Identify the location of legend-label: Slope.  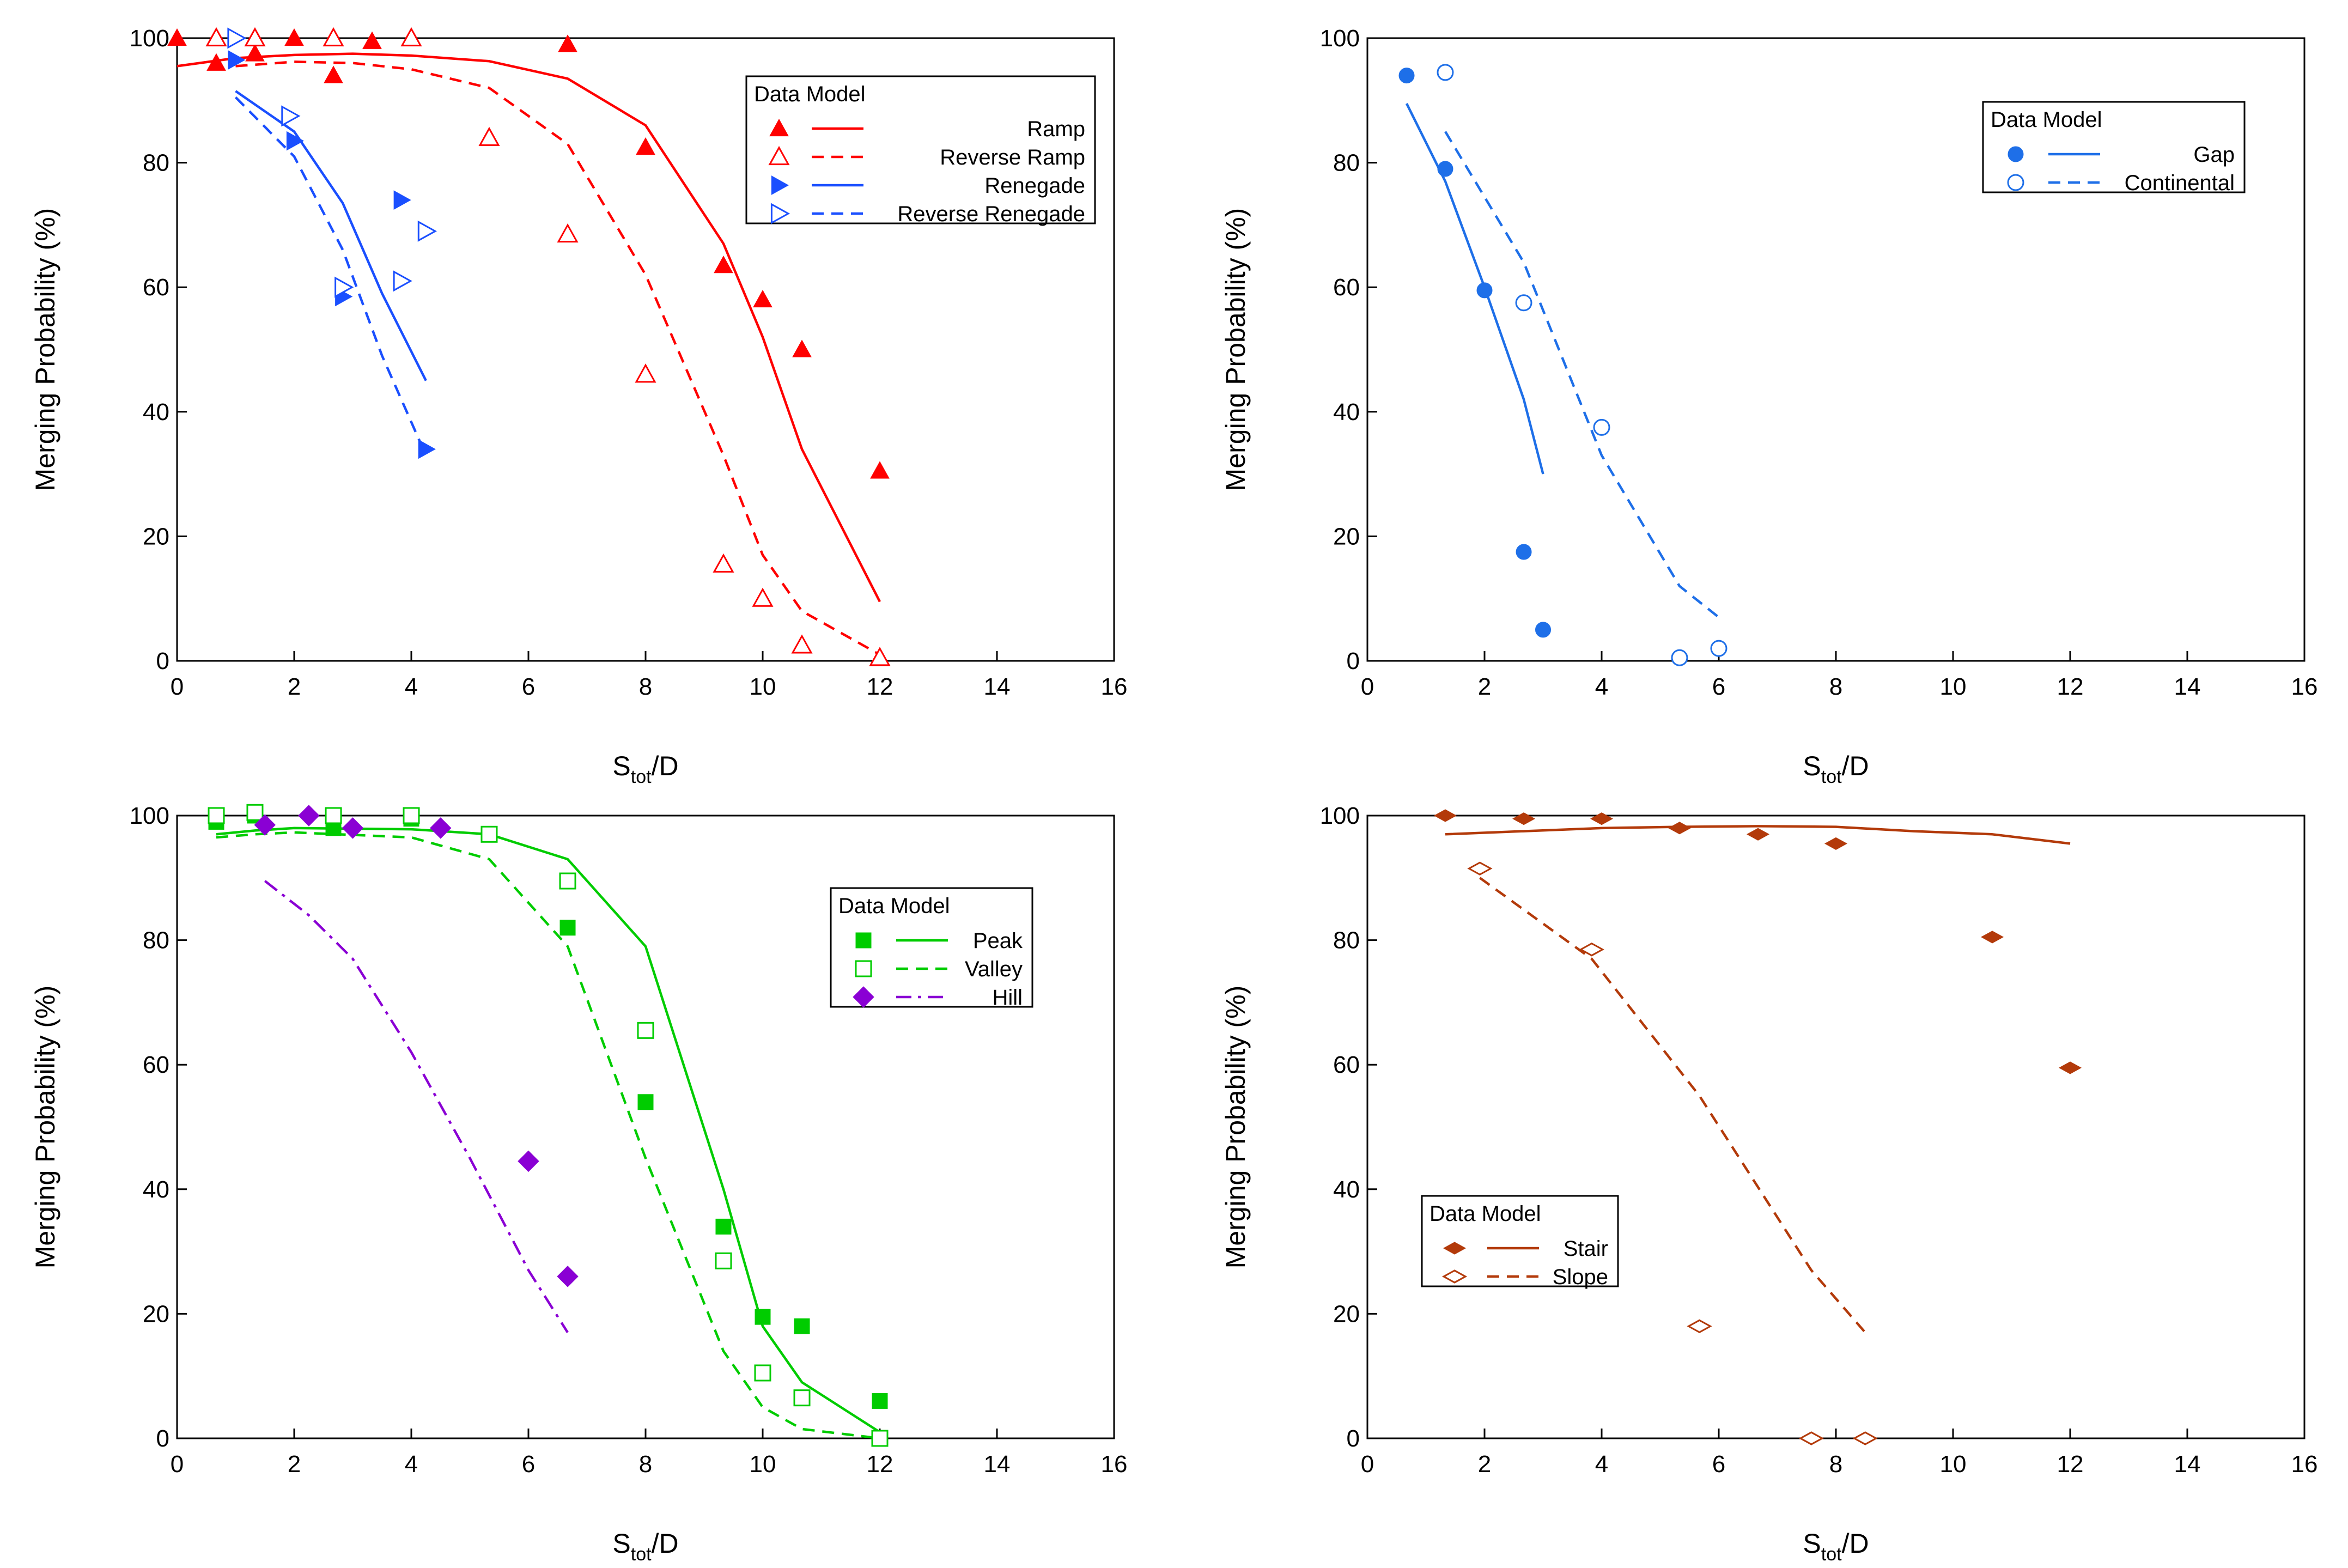
(1580, 1277).